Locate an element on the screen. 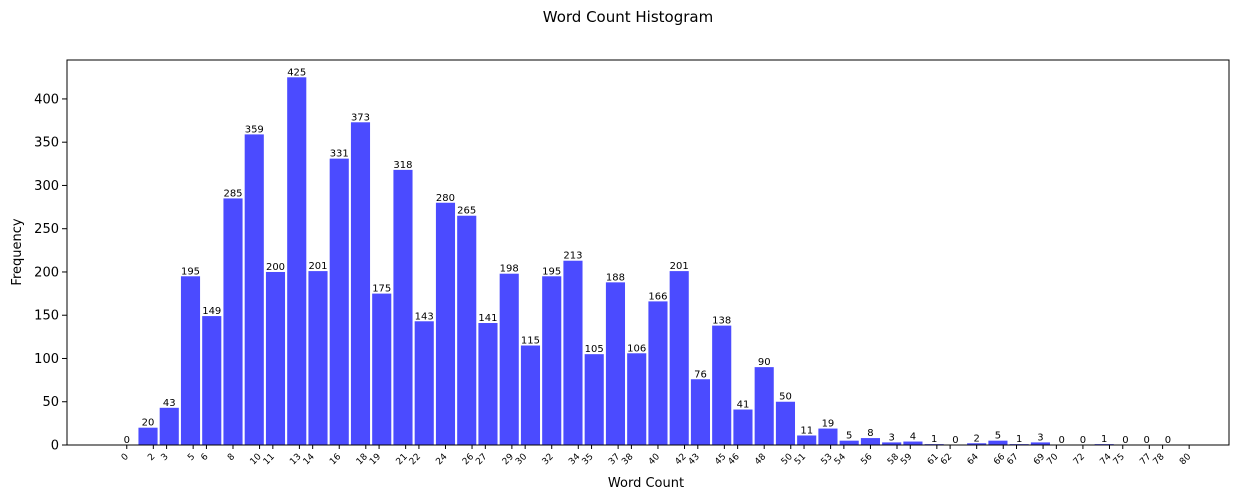  data-label-27: 76 is located at coordinates (700, 374).